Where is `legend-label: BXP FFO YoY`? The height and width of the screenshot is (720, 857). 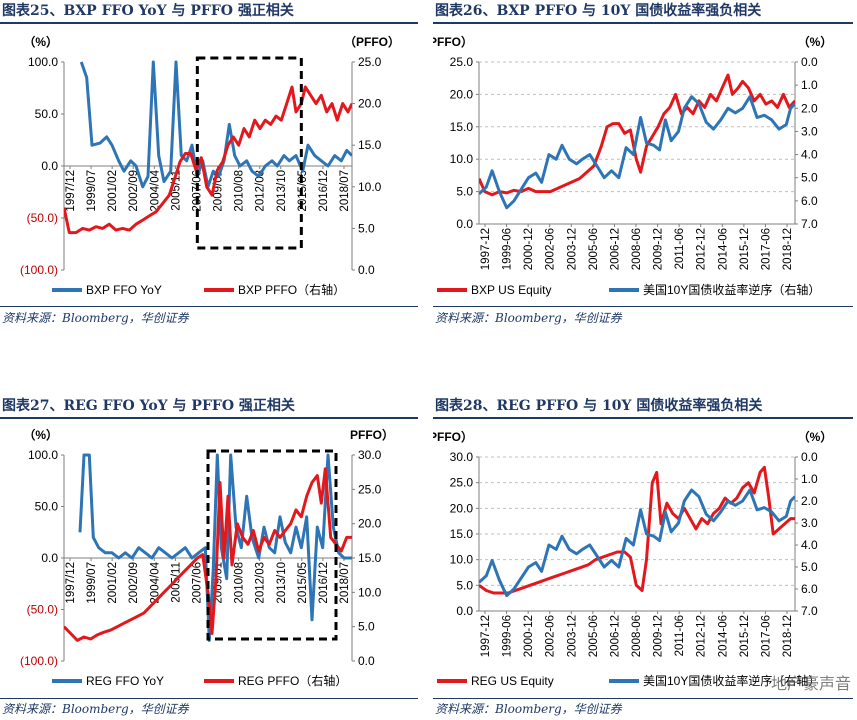 legend-label: BXP FFO YoY is located at coordinates (124, 290).